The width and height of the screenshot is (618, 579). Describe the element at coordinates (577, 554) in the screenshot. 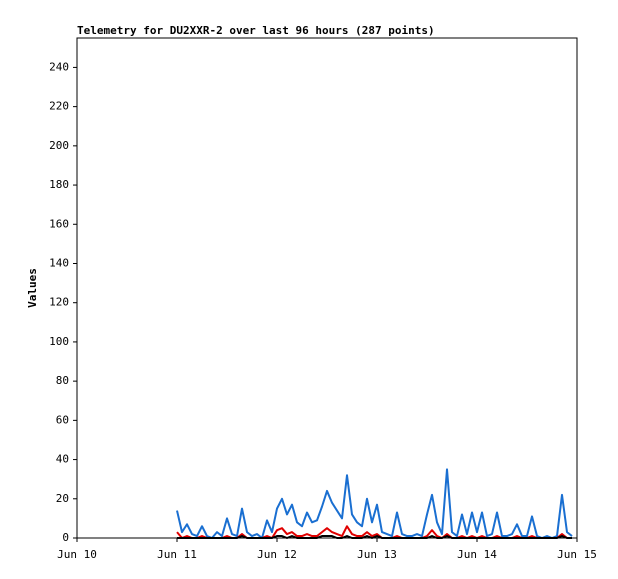

I see `x-tick-label: Jun 15` at that location.